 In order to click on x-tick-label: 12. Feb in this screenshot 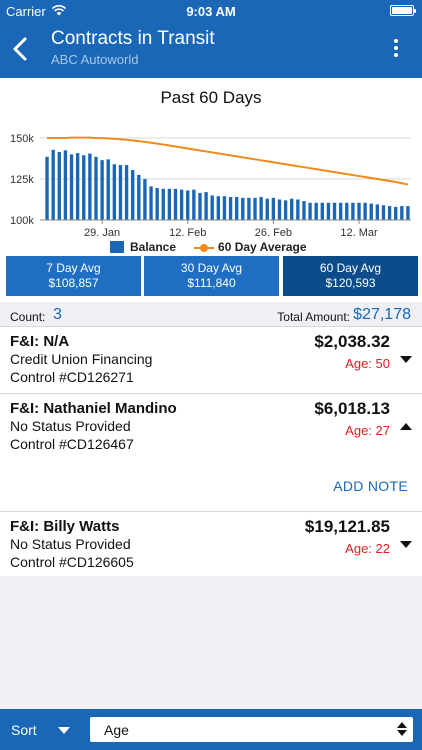, I will do `click(187, 233)`.